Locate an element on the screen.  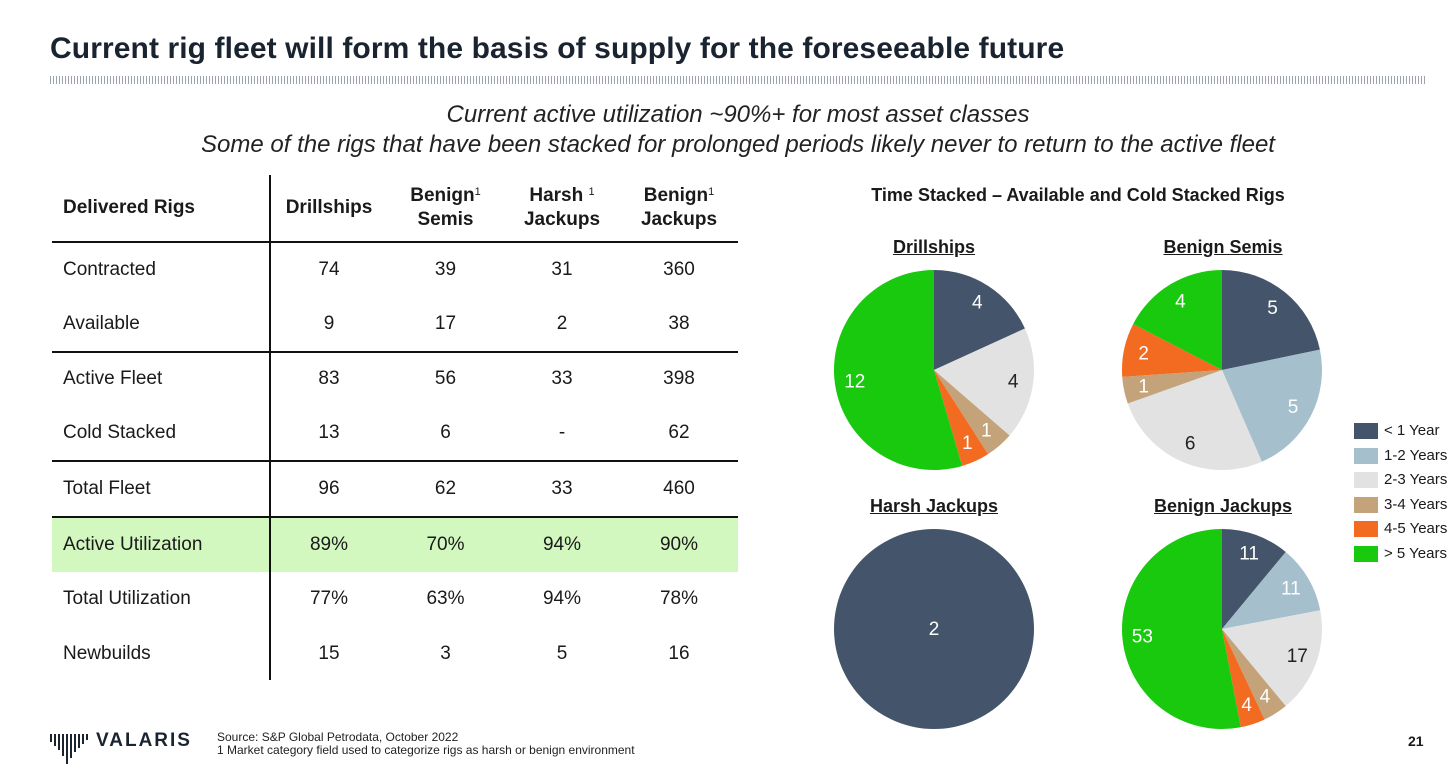
col-header-harsh-jackups: Harsh 1 Jackups is located at coordinates (562, 207).